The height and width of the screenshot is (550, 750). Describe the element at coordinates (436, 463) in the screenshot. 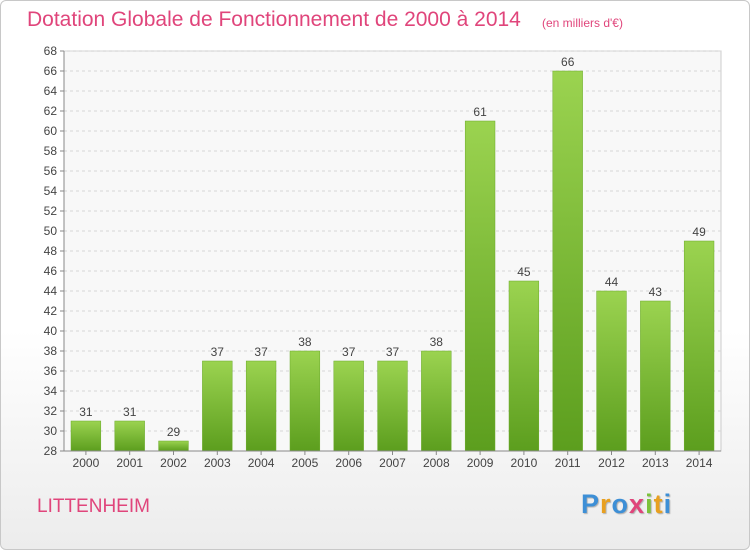

I see `x-tick-label-2008: 2008` at that location.